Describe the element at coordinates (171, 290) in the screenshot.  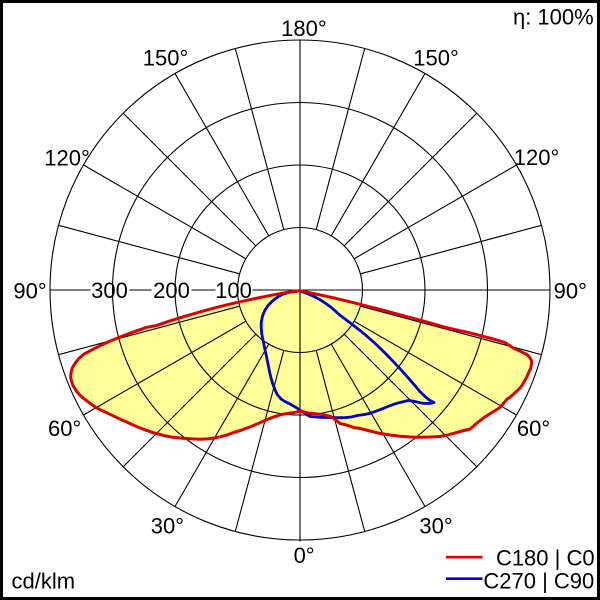
I see `svg-text: 200` at that location.